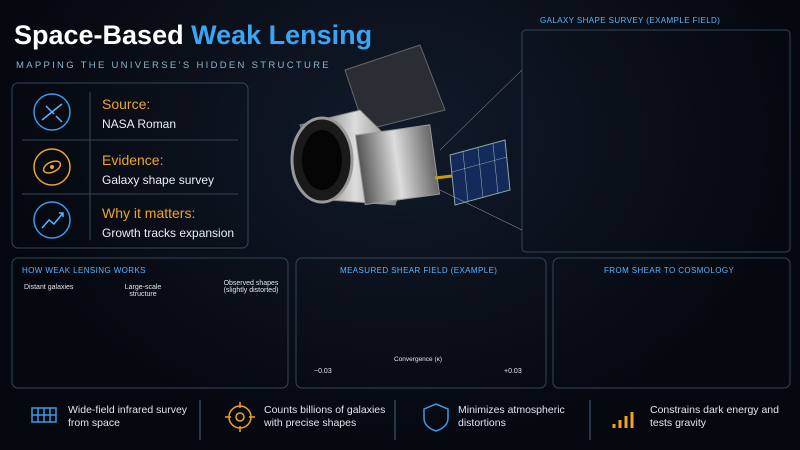 This screenshot has width=800, height=450. I want to click on subtitle: MAPPING THE UNIVERSE’S HIDDEN STRUCTURE, so click(173, 65).